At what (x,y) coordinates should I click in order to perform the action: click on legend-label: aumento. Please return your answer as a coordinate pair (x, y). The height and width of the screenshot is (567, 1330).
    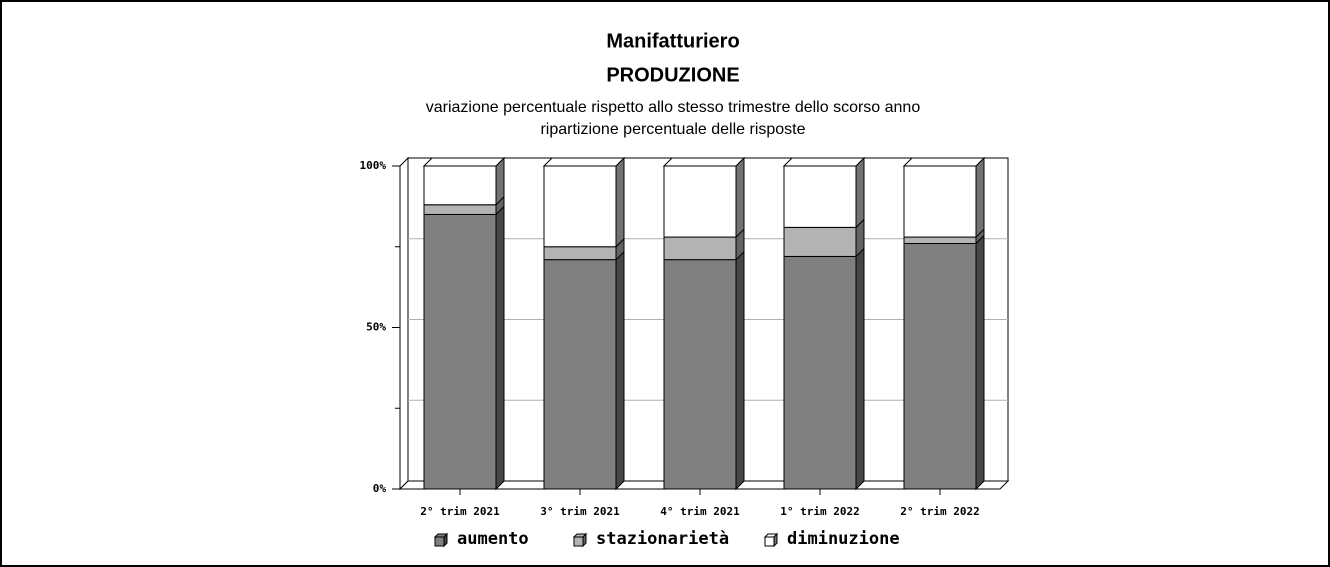
    Looking at the image, I should click on (493, 539).